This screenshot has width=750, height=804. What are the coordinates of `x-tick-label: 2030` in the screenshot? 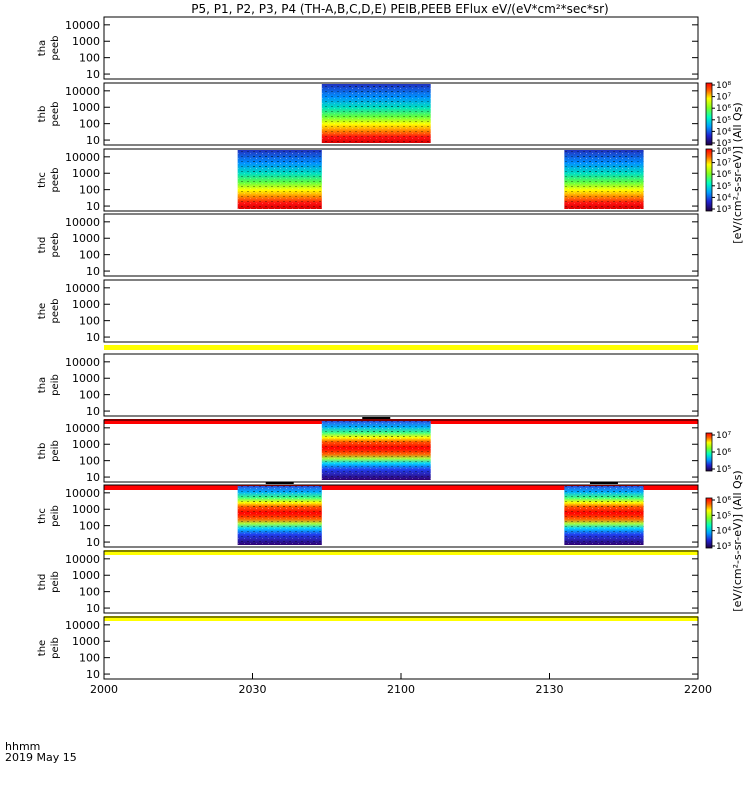 It's located at (253, 689).